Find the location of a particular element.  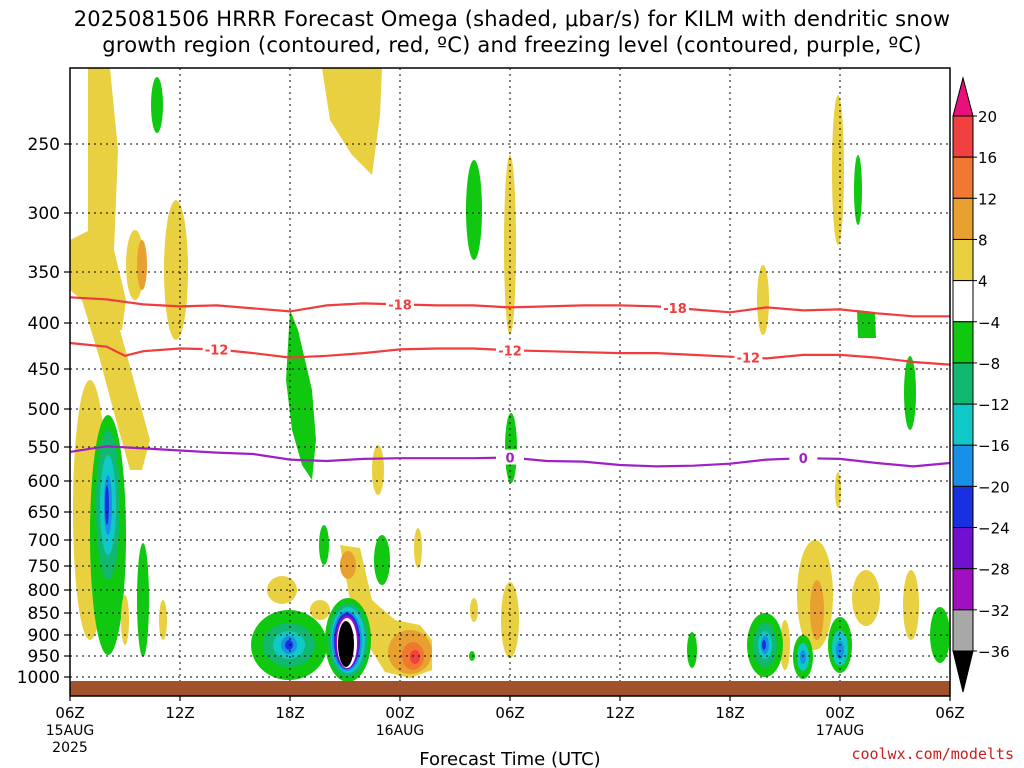

colorbar-tick-label: −36 is located at coordinates (994, 652).